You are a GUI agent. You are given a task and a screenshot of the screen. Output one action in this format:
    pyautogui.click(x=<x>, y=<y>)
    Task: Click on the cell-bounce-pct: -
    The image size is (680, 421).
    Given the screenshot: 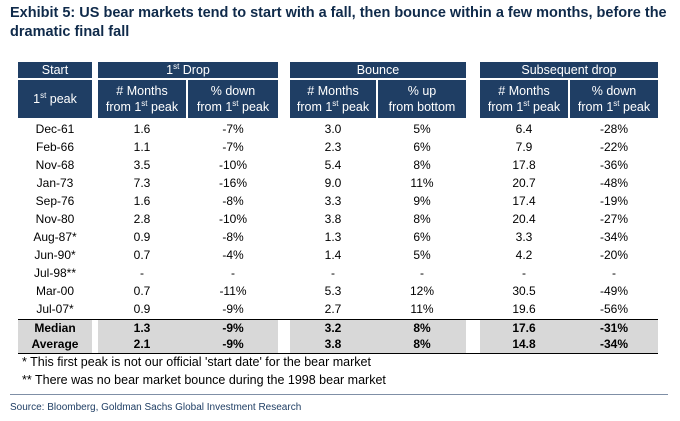 What is the action you would take?
    pyautogui.click(x=422, y=273)
    